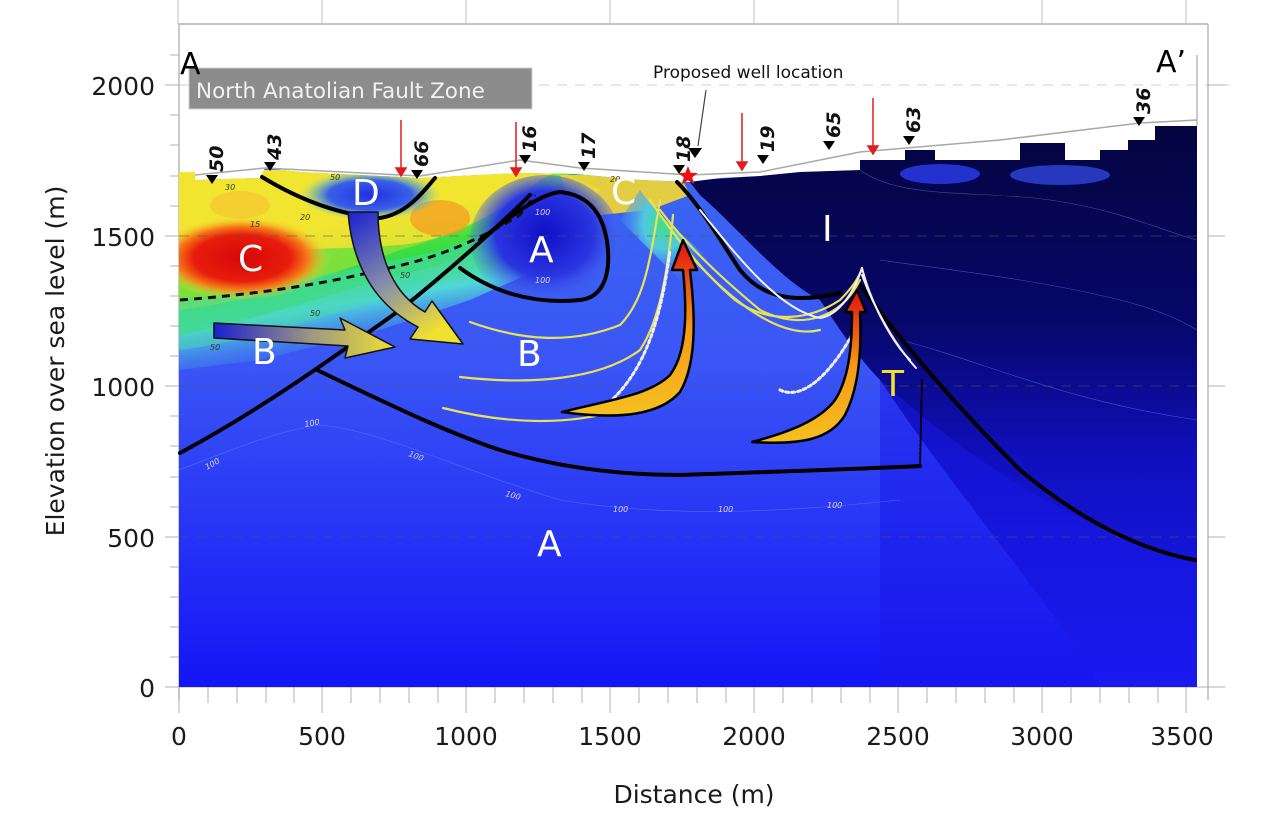 This screenshot has width=1280, height=821. I want to click on station-50: 50, so click(217, 159).